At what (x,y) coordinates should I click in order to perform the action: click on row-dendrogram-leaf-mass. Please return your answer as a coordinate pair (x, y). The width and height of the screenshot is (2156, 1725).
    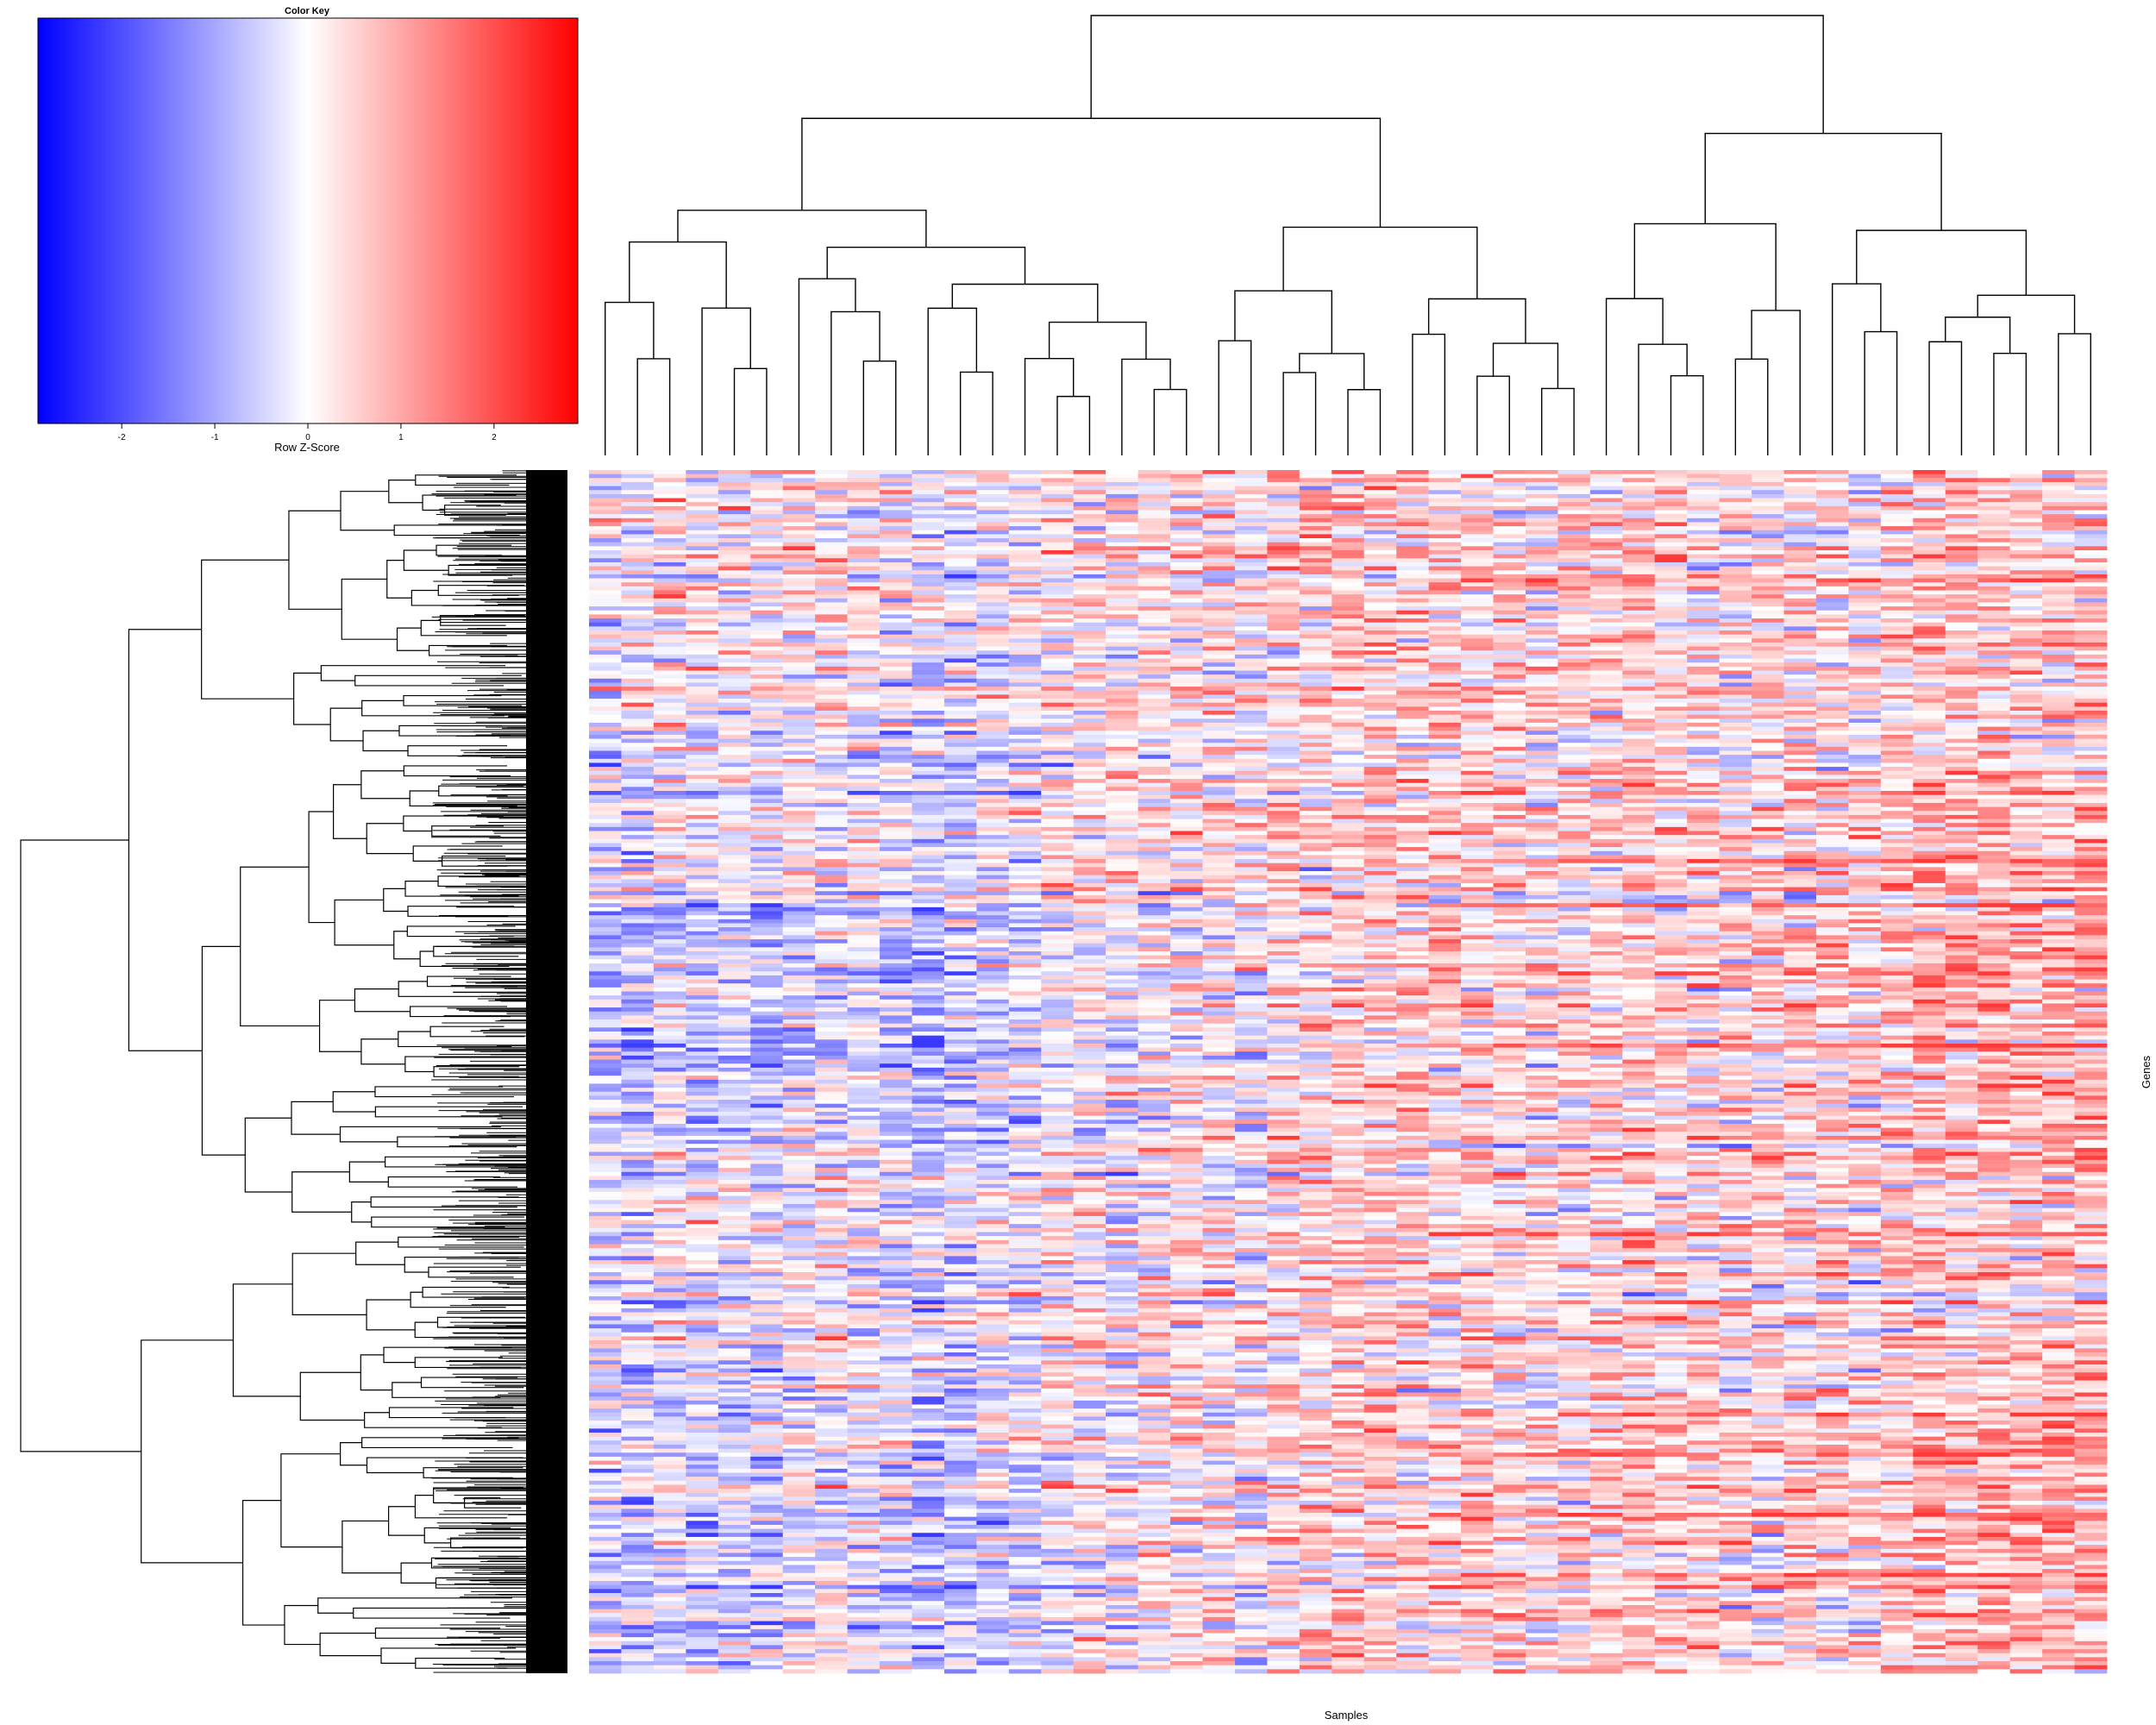
    Looking at the image, I should click on (546, 1072).